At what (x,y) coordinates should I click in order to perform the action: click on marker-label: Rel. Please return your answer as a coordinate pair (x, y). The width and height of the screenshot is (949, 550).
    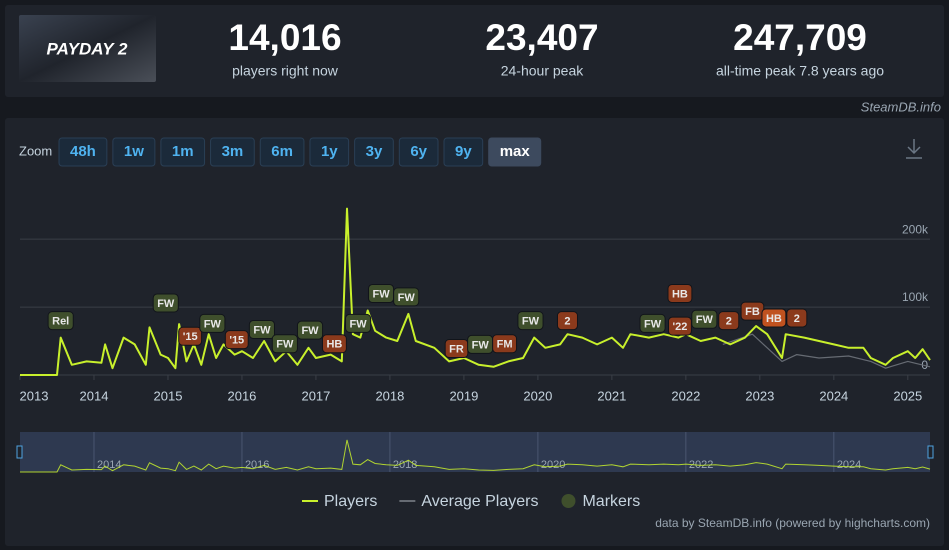
    Looking at the image, I should click on (60, 322).